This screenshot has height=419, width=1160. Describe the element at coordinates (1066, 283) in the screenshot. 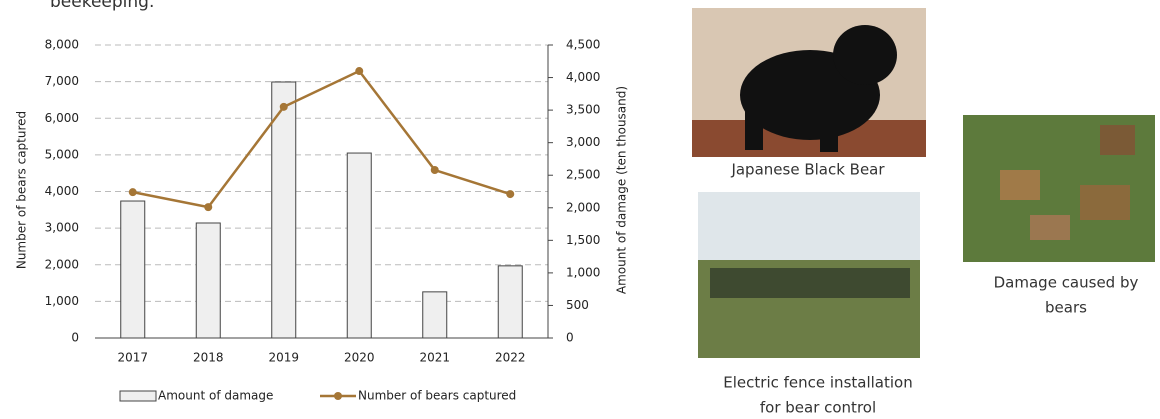

I see `photo-caption: Damage caused by` at that location.